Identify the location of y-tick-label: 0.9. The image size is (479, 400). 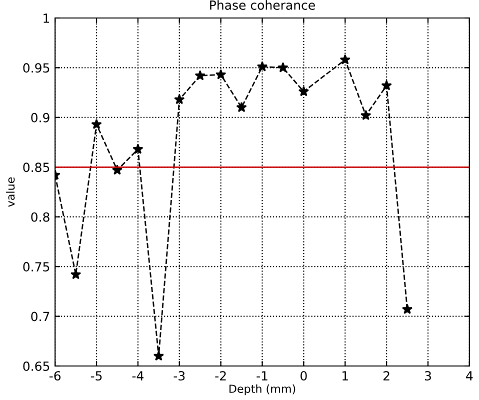
(40, 117).